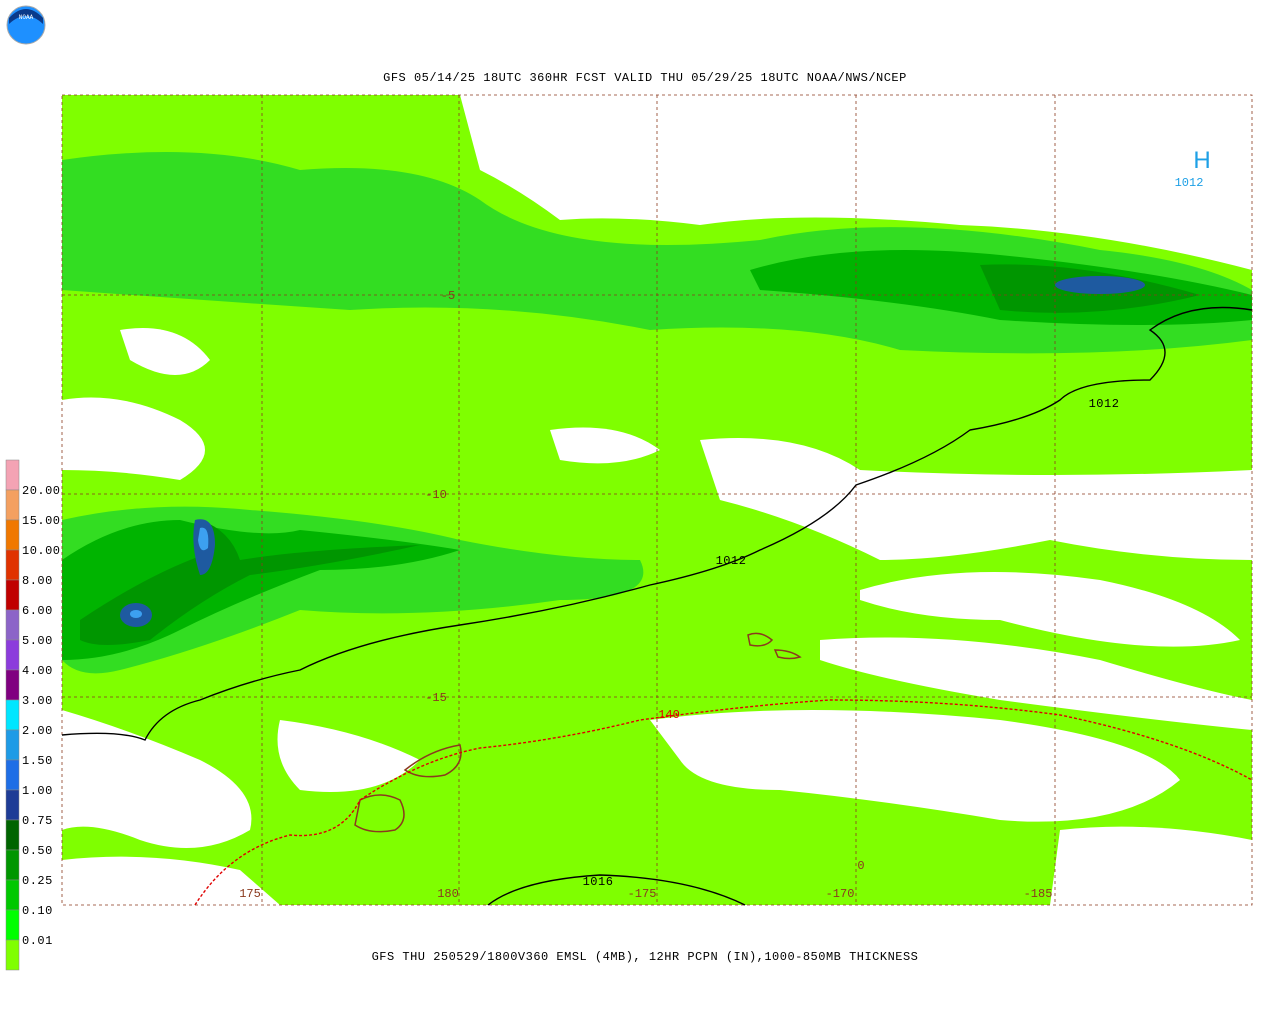 The image size is (1280, 1024). Describe the element at coordinates (37, 821) in the screenshot. I see `legend-label: 0.75` at that location.